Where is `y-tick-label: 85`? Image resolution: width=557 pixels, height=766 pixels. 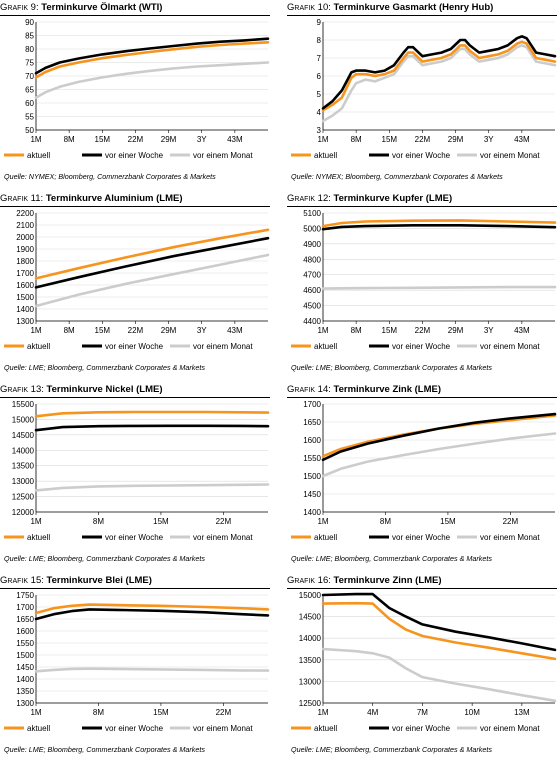
y-tick-label: 85 is located at coordinates (29, 36).